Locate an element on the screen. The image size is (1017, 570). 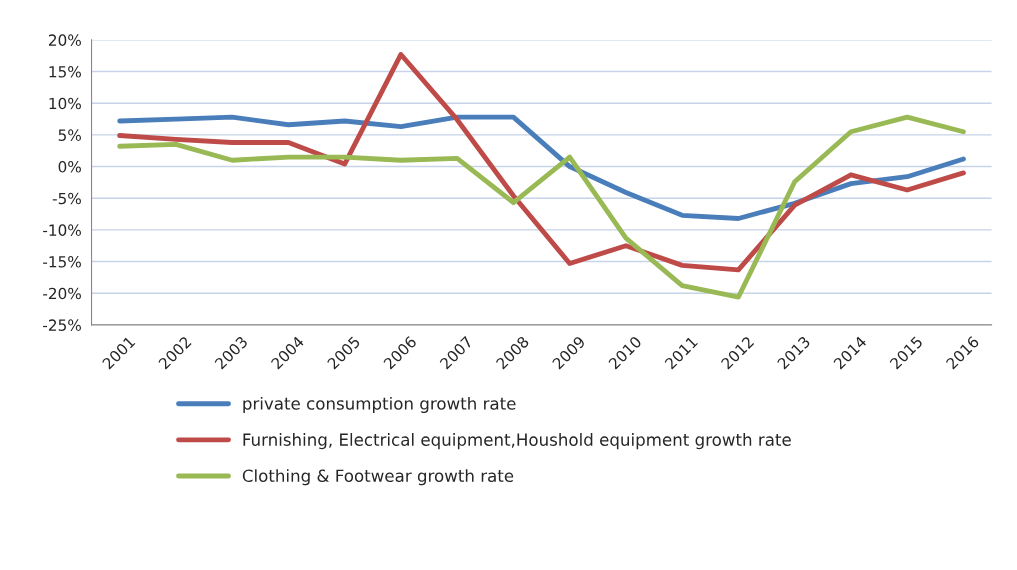
y-tick-label: -15% is located at coordinates (62, 262).